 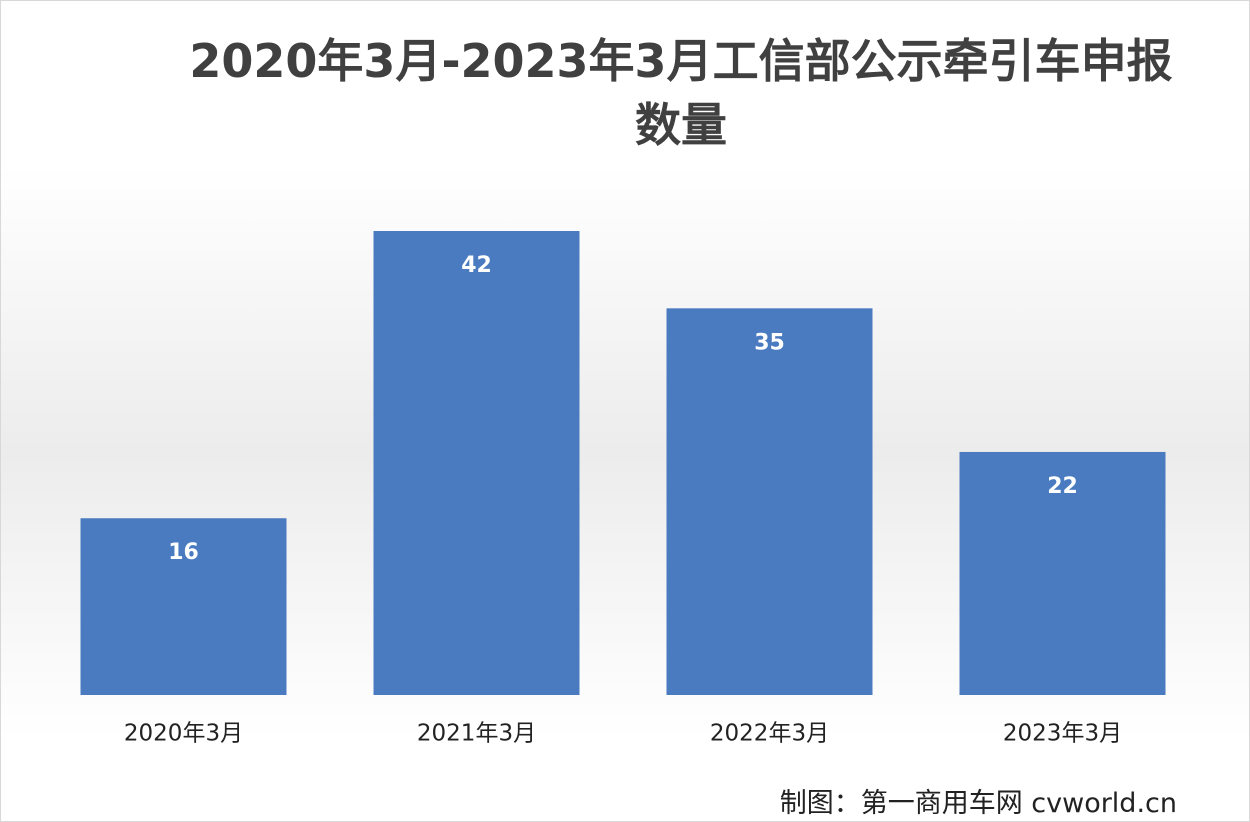 What do you see at coordinates (476, 265) in the screenshot?
I see `value-label: 42` at bounding box center [476, 265].